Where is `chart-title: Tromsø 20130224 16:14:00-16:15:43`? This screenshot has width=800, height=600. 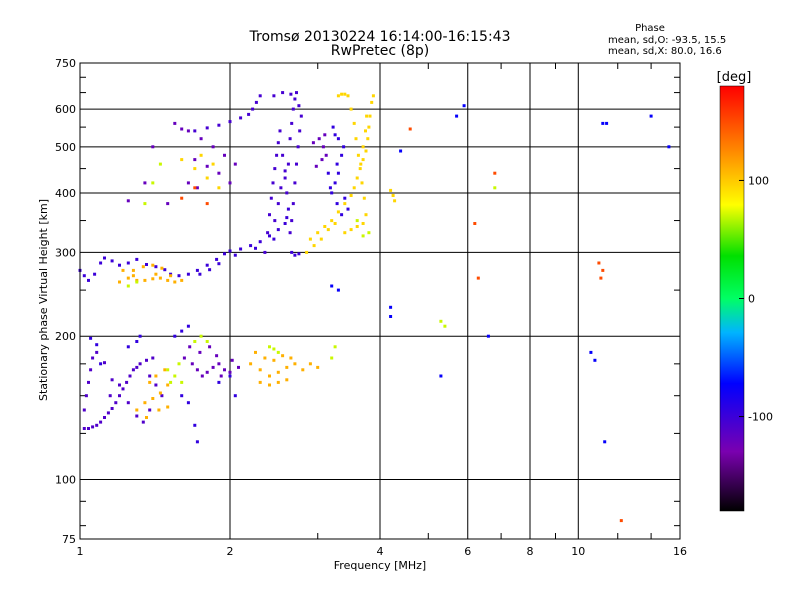 chart-title: Tromsø 20130224 16:14:00-16:15:43 is located at coordinates (380, 37).